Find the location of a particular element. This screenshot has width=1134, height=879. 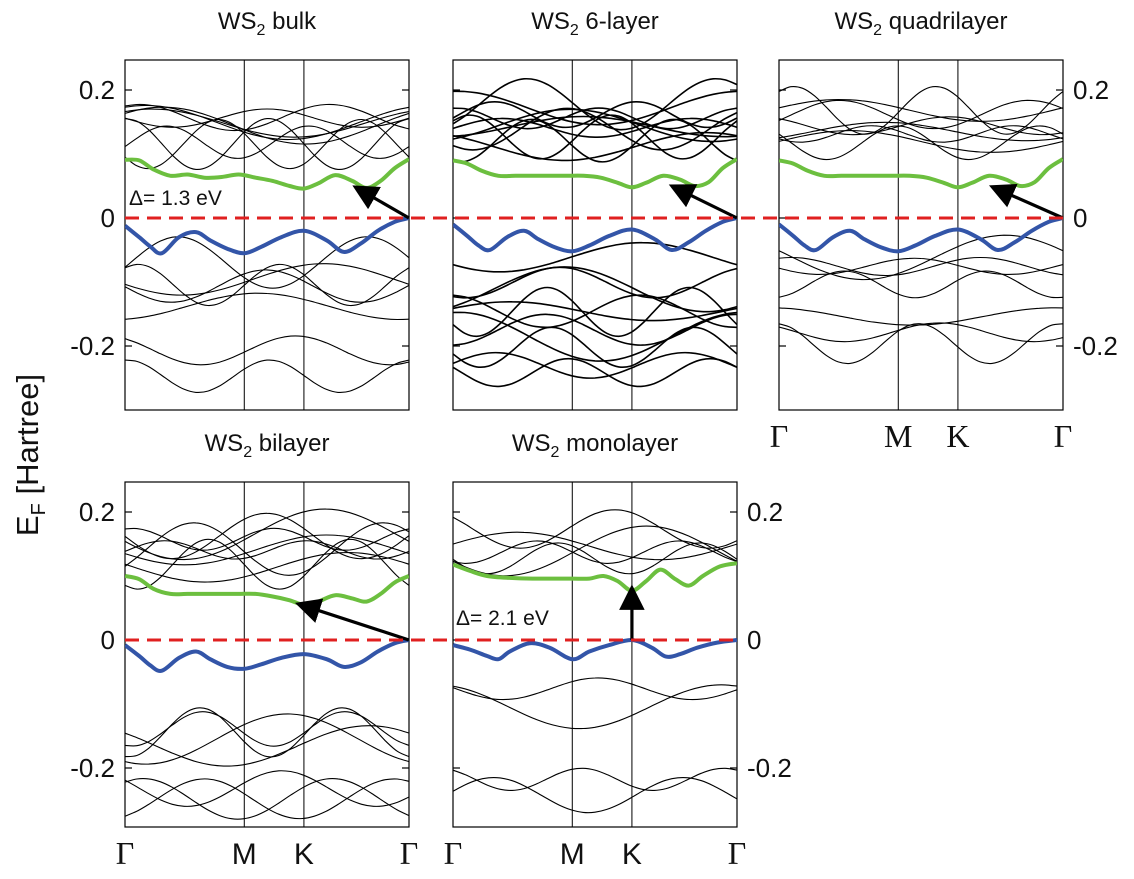

panel-title-bilayer: WS2 bilayer is located at coordinates (267, 445).